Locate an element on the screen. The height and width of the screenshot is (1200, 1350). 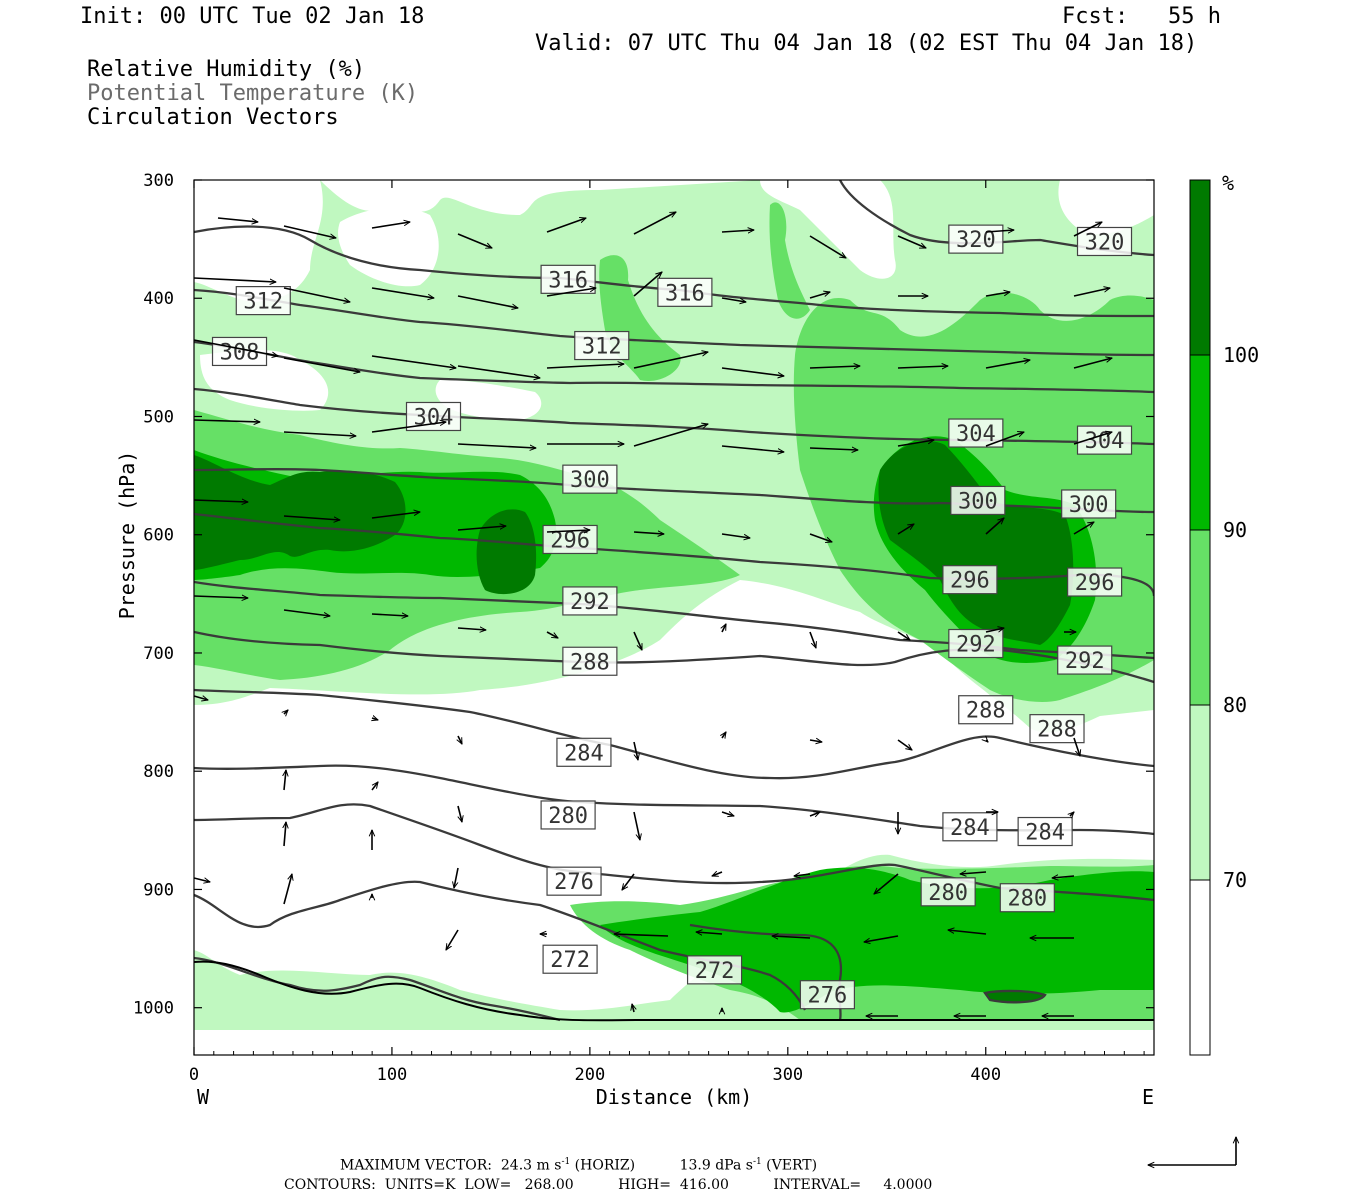
colorbar-unit: % is located at coordinates (1228, 183).